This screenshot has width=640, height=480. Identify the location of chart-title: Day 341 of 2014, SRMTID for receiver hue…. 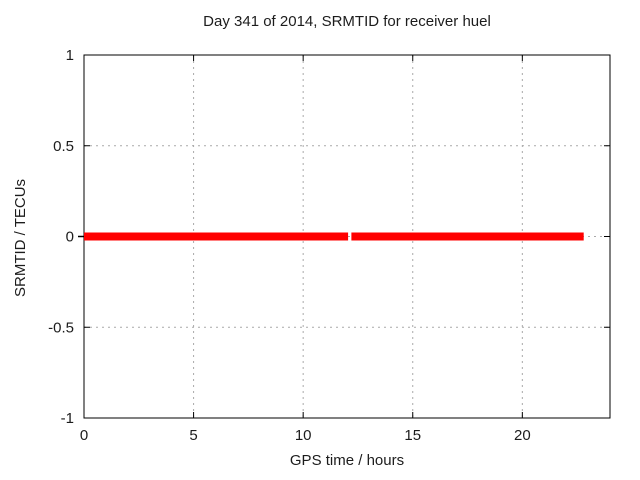
(347, 21).